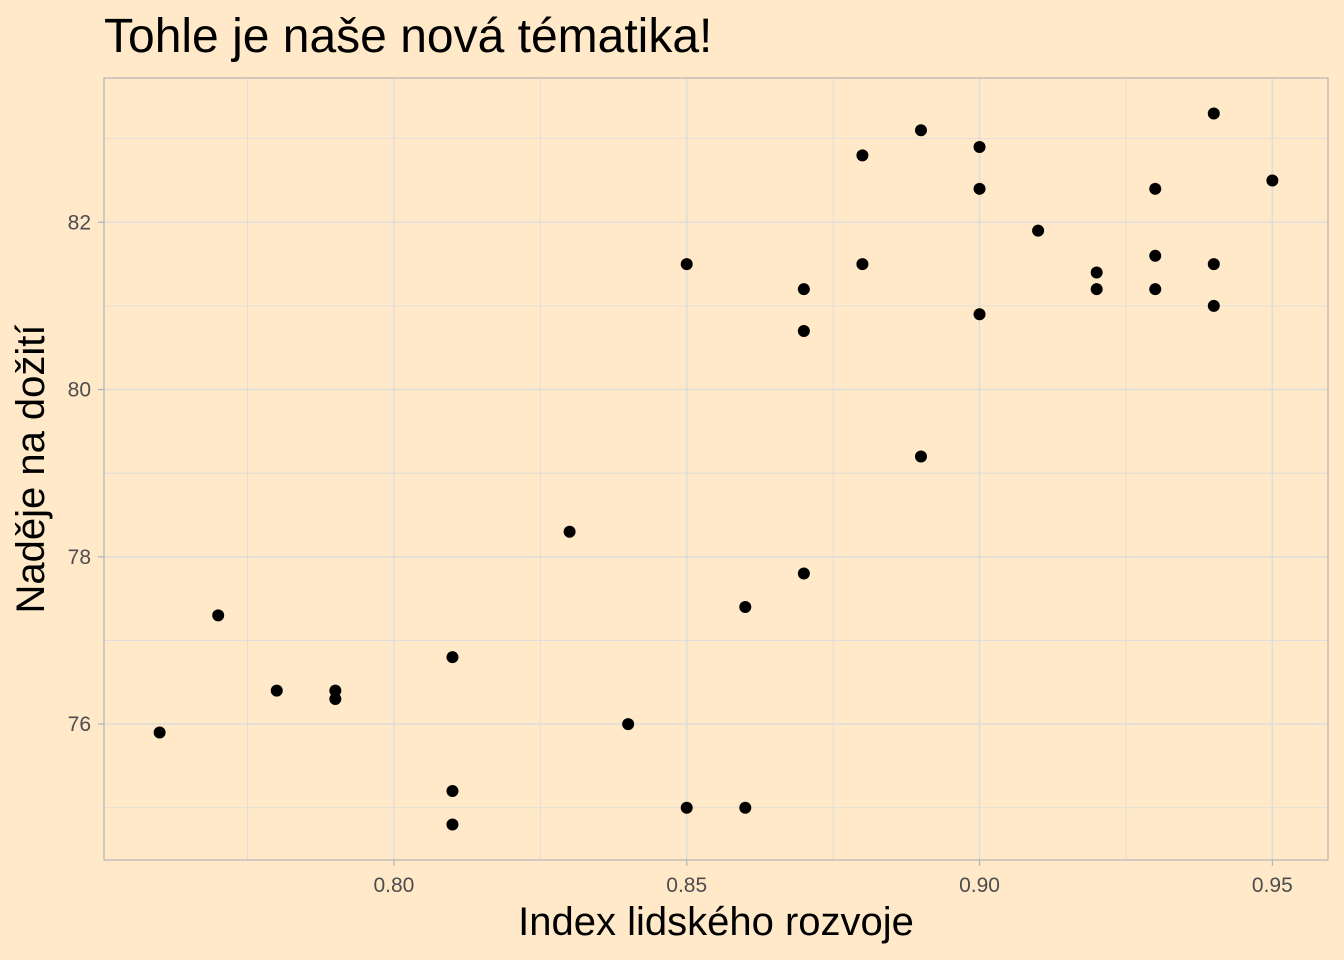 This screenshot has width=1344, height=960. Describe the element at coordinates (408, 36) in the screenshot. I see `chart-title: Tohle je naše nová tématika!` at that location.